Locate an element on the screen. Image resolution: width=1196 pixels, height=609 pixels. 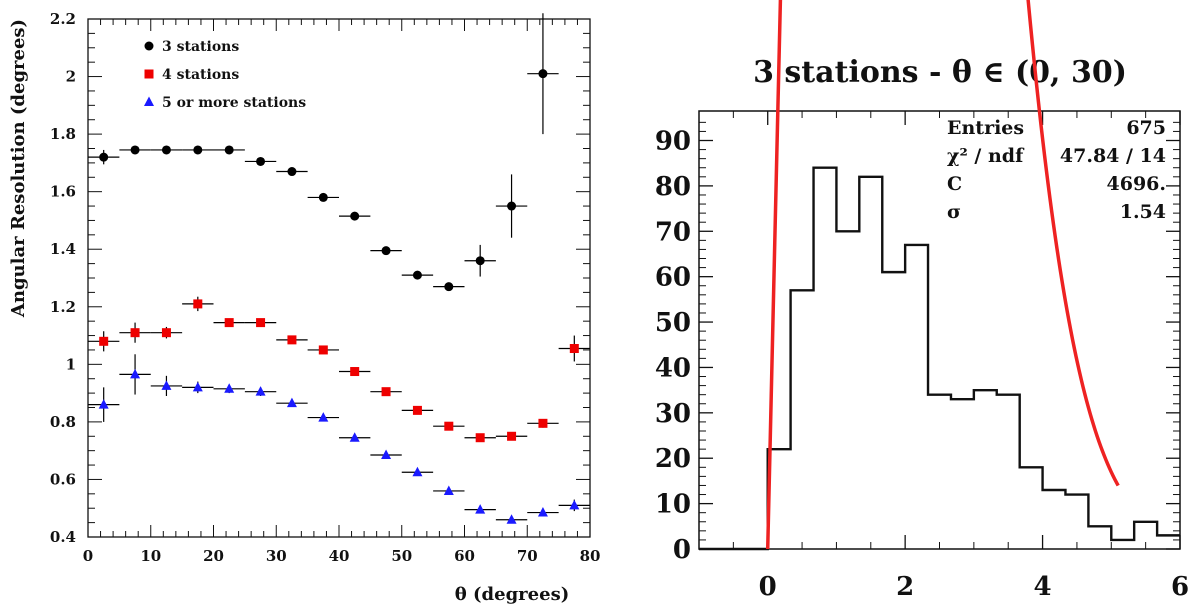
y-tick-label: 1 is located at coordinates (71, 364).